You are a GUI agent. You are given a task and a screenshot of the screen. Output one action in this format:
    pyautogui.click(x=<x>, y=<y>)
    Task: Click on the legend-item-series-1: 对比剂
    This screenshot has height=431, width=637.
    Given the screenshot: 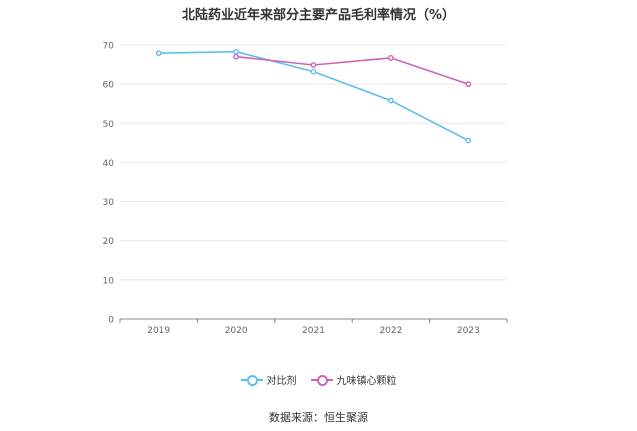 What is the action you would take?
    pyautogui.click(x=268, y=379)
    